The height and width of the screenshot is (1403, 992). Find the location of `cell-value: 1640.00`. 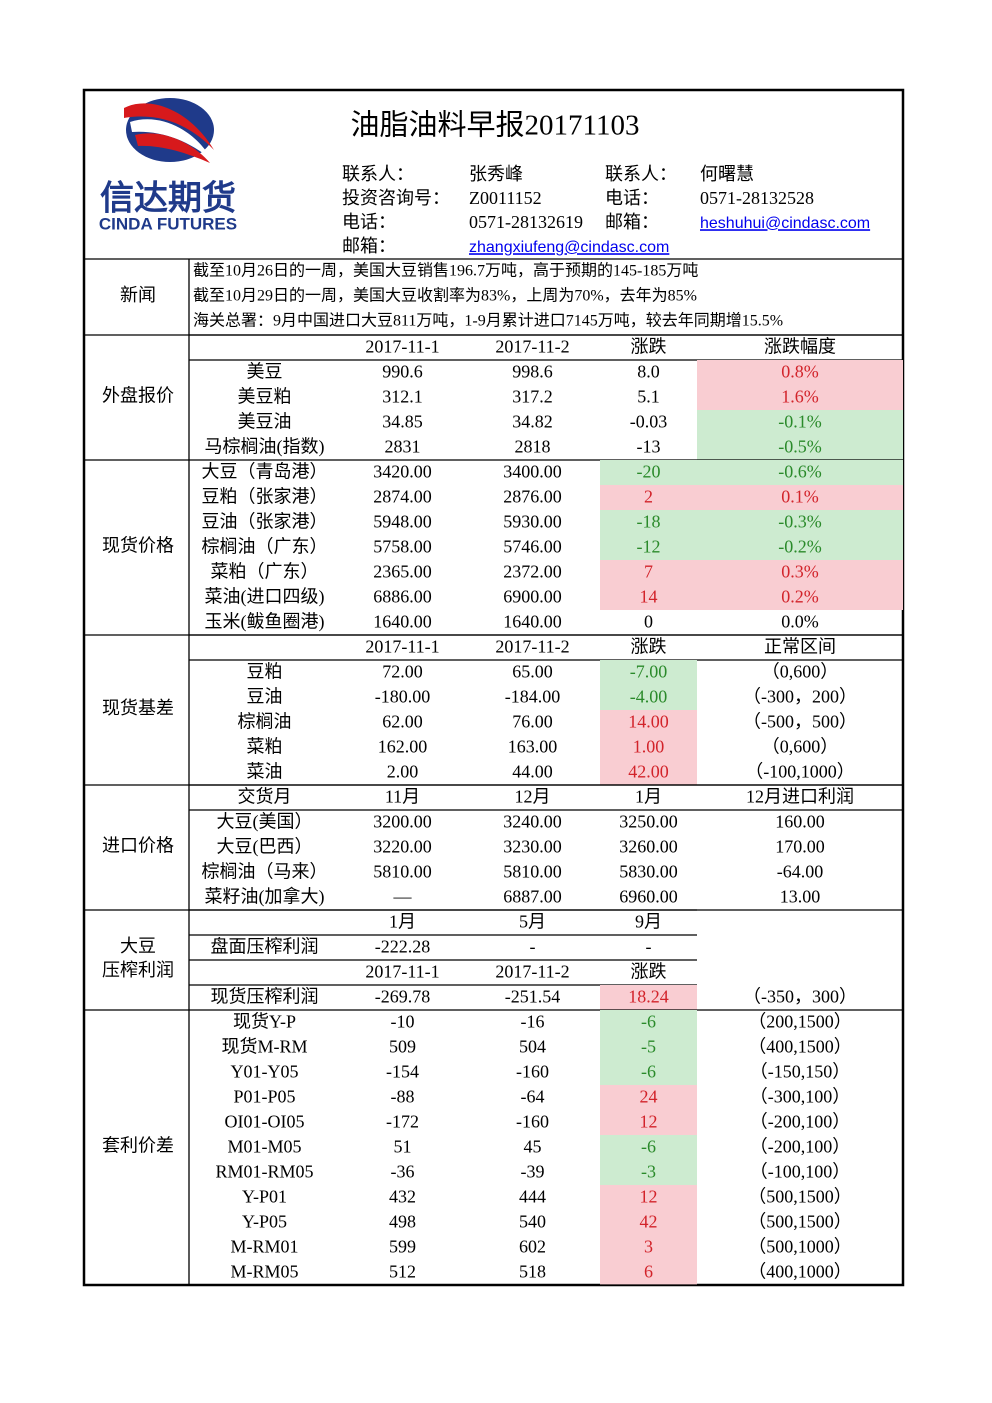

cell-value: 1640.00 is located at coordinates (532, 622).